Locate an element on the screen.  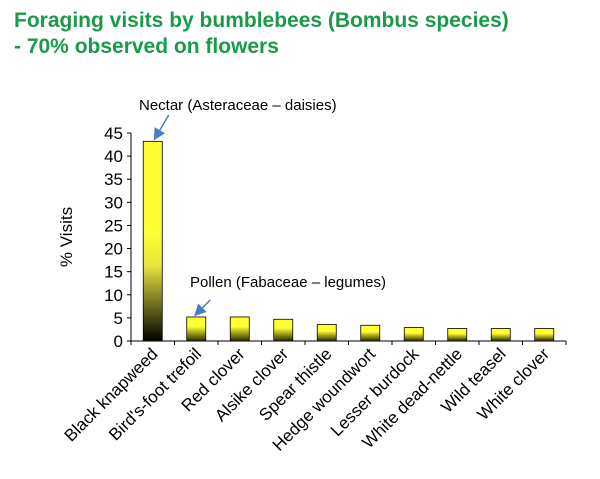
y-tick-label: 15 is located at coordinates (113, 272).